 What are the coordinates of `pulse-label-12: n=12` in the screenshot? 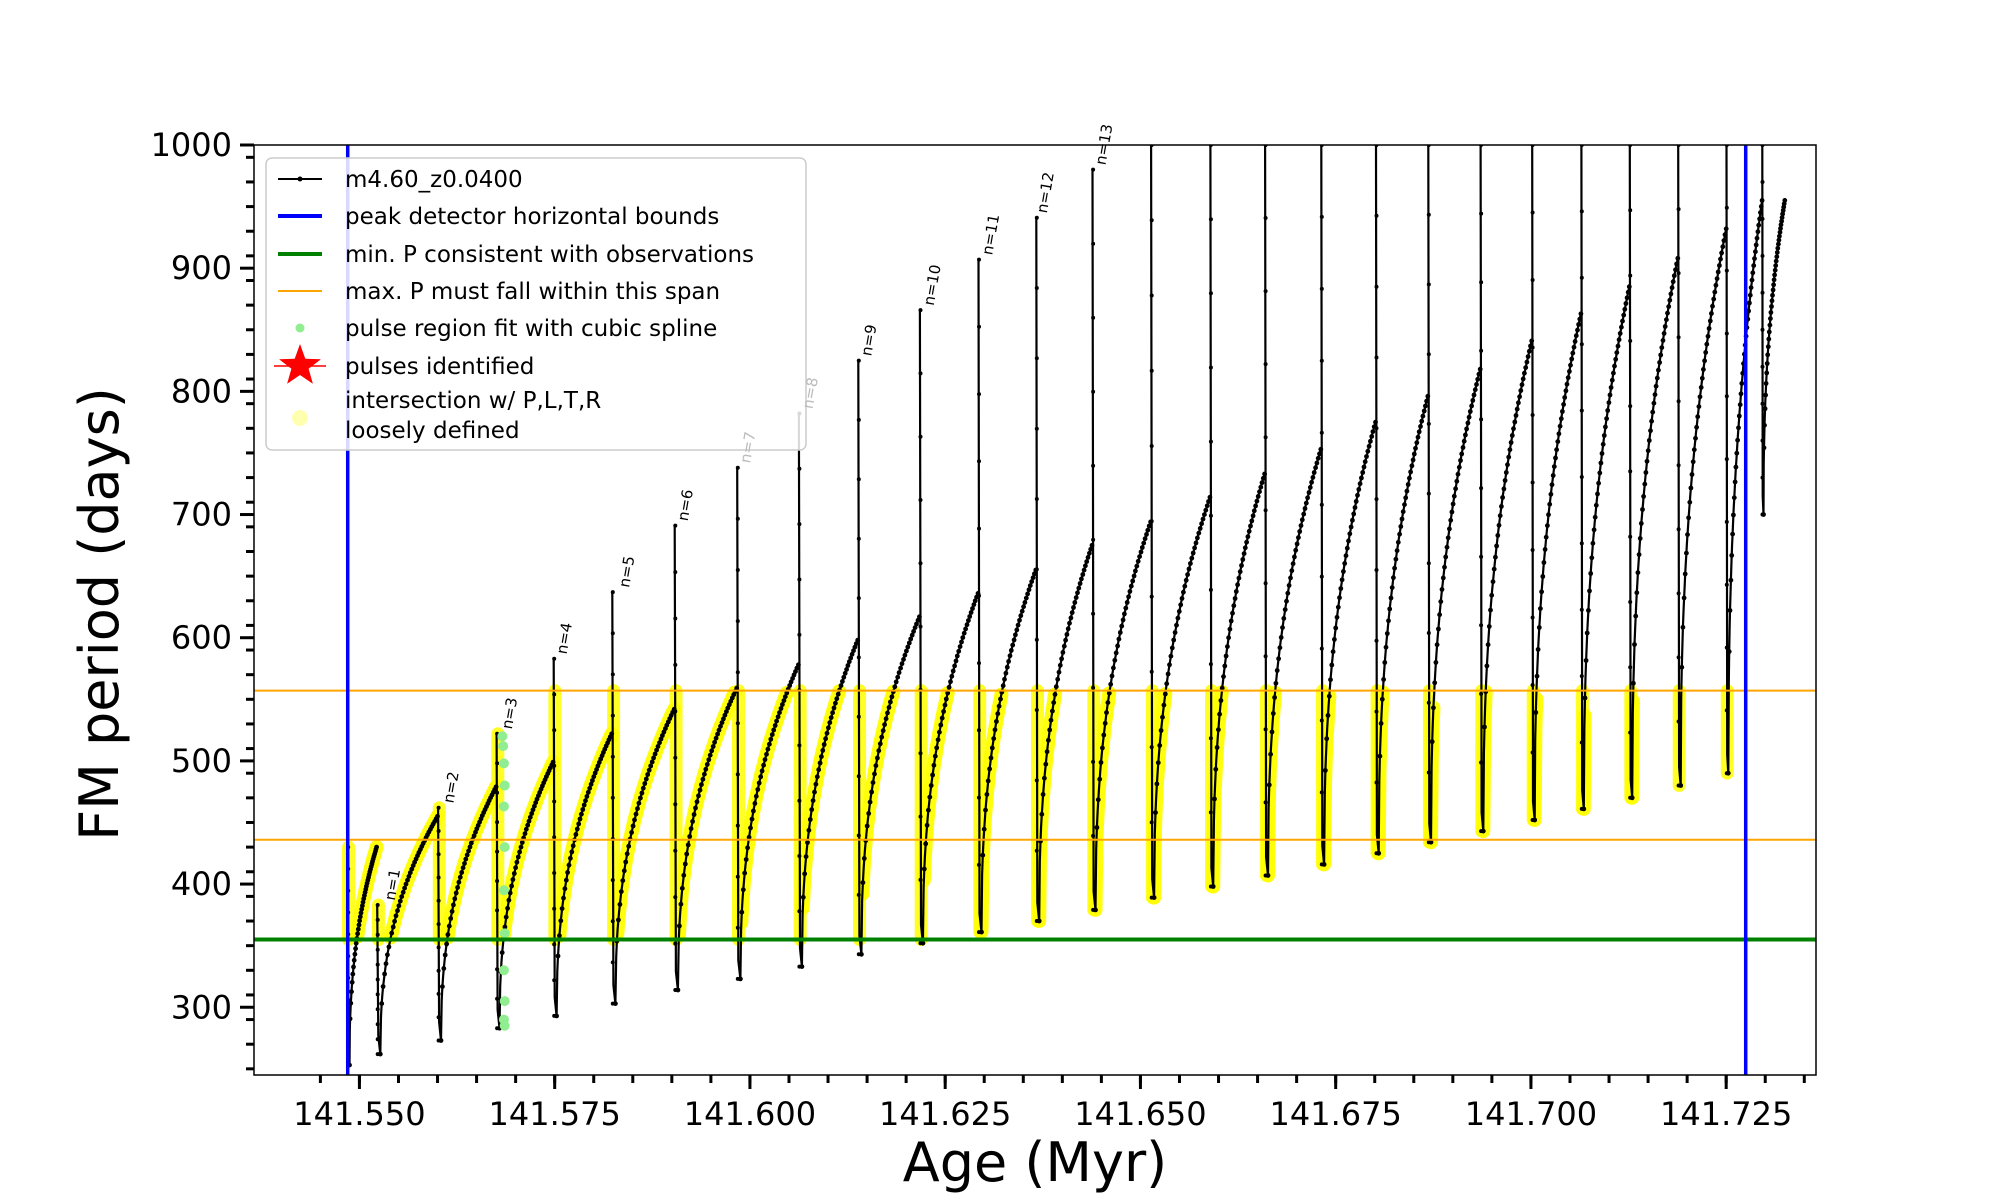 It's located at (1045, 193).